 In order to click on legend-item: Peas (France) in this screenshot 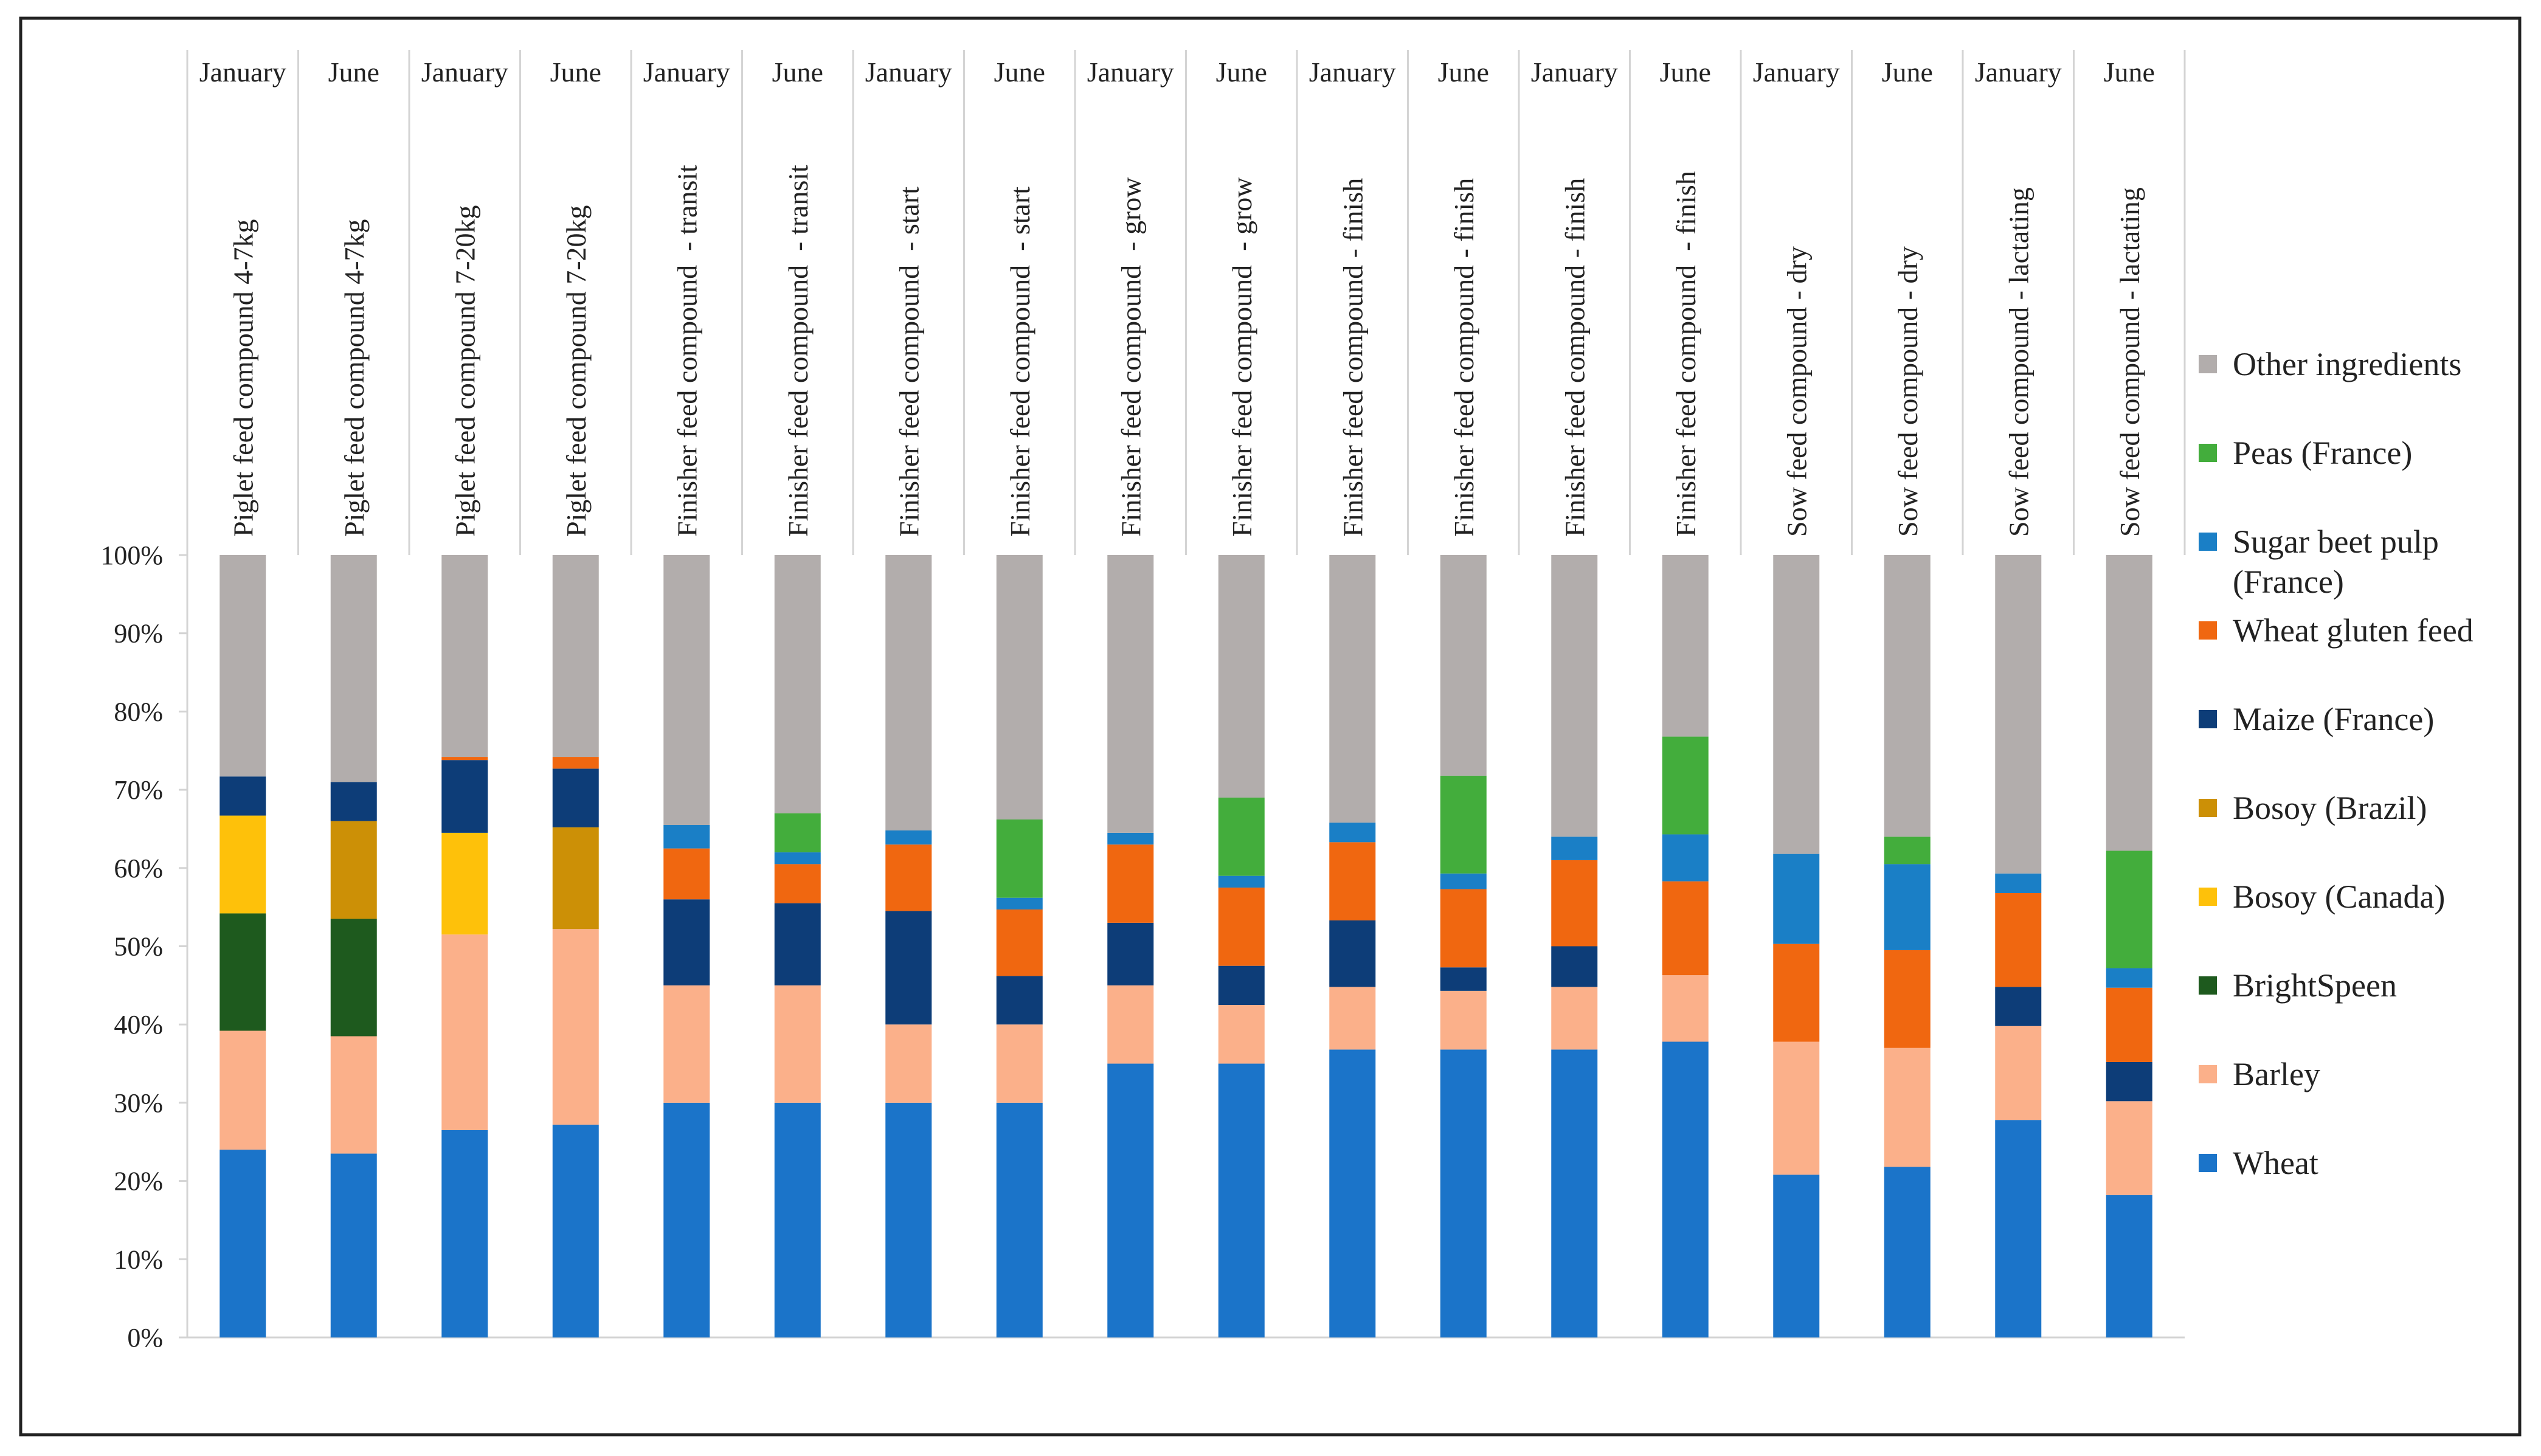, I will do `click(2305, 453)`.